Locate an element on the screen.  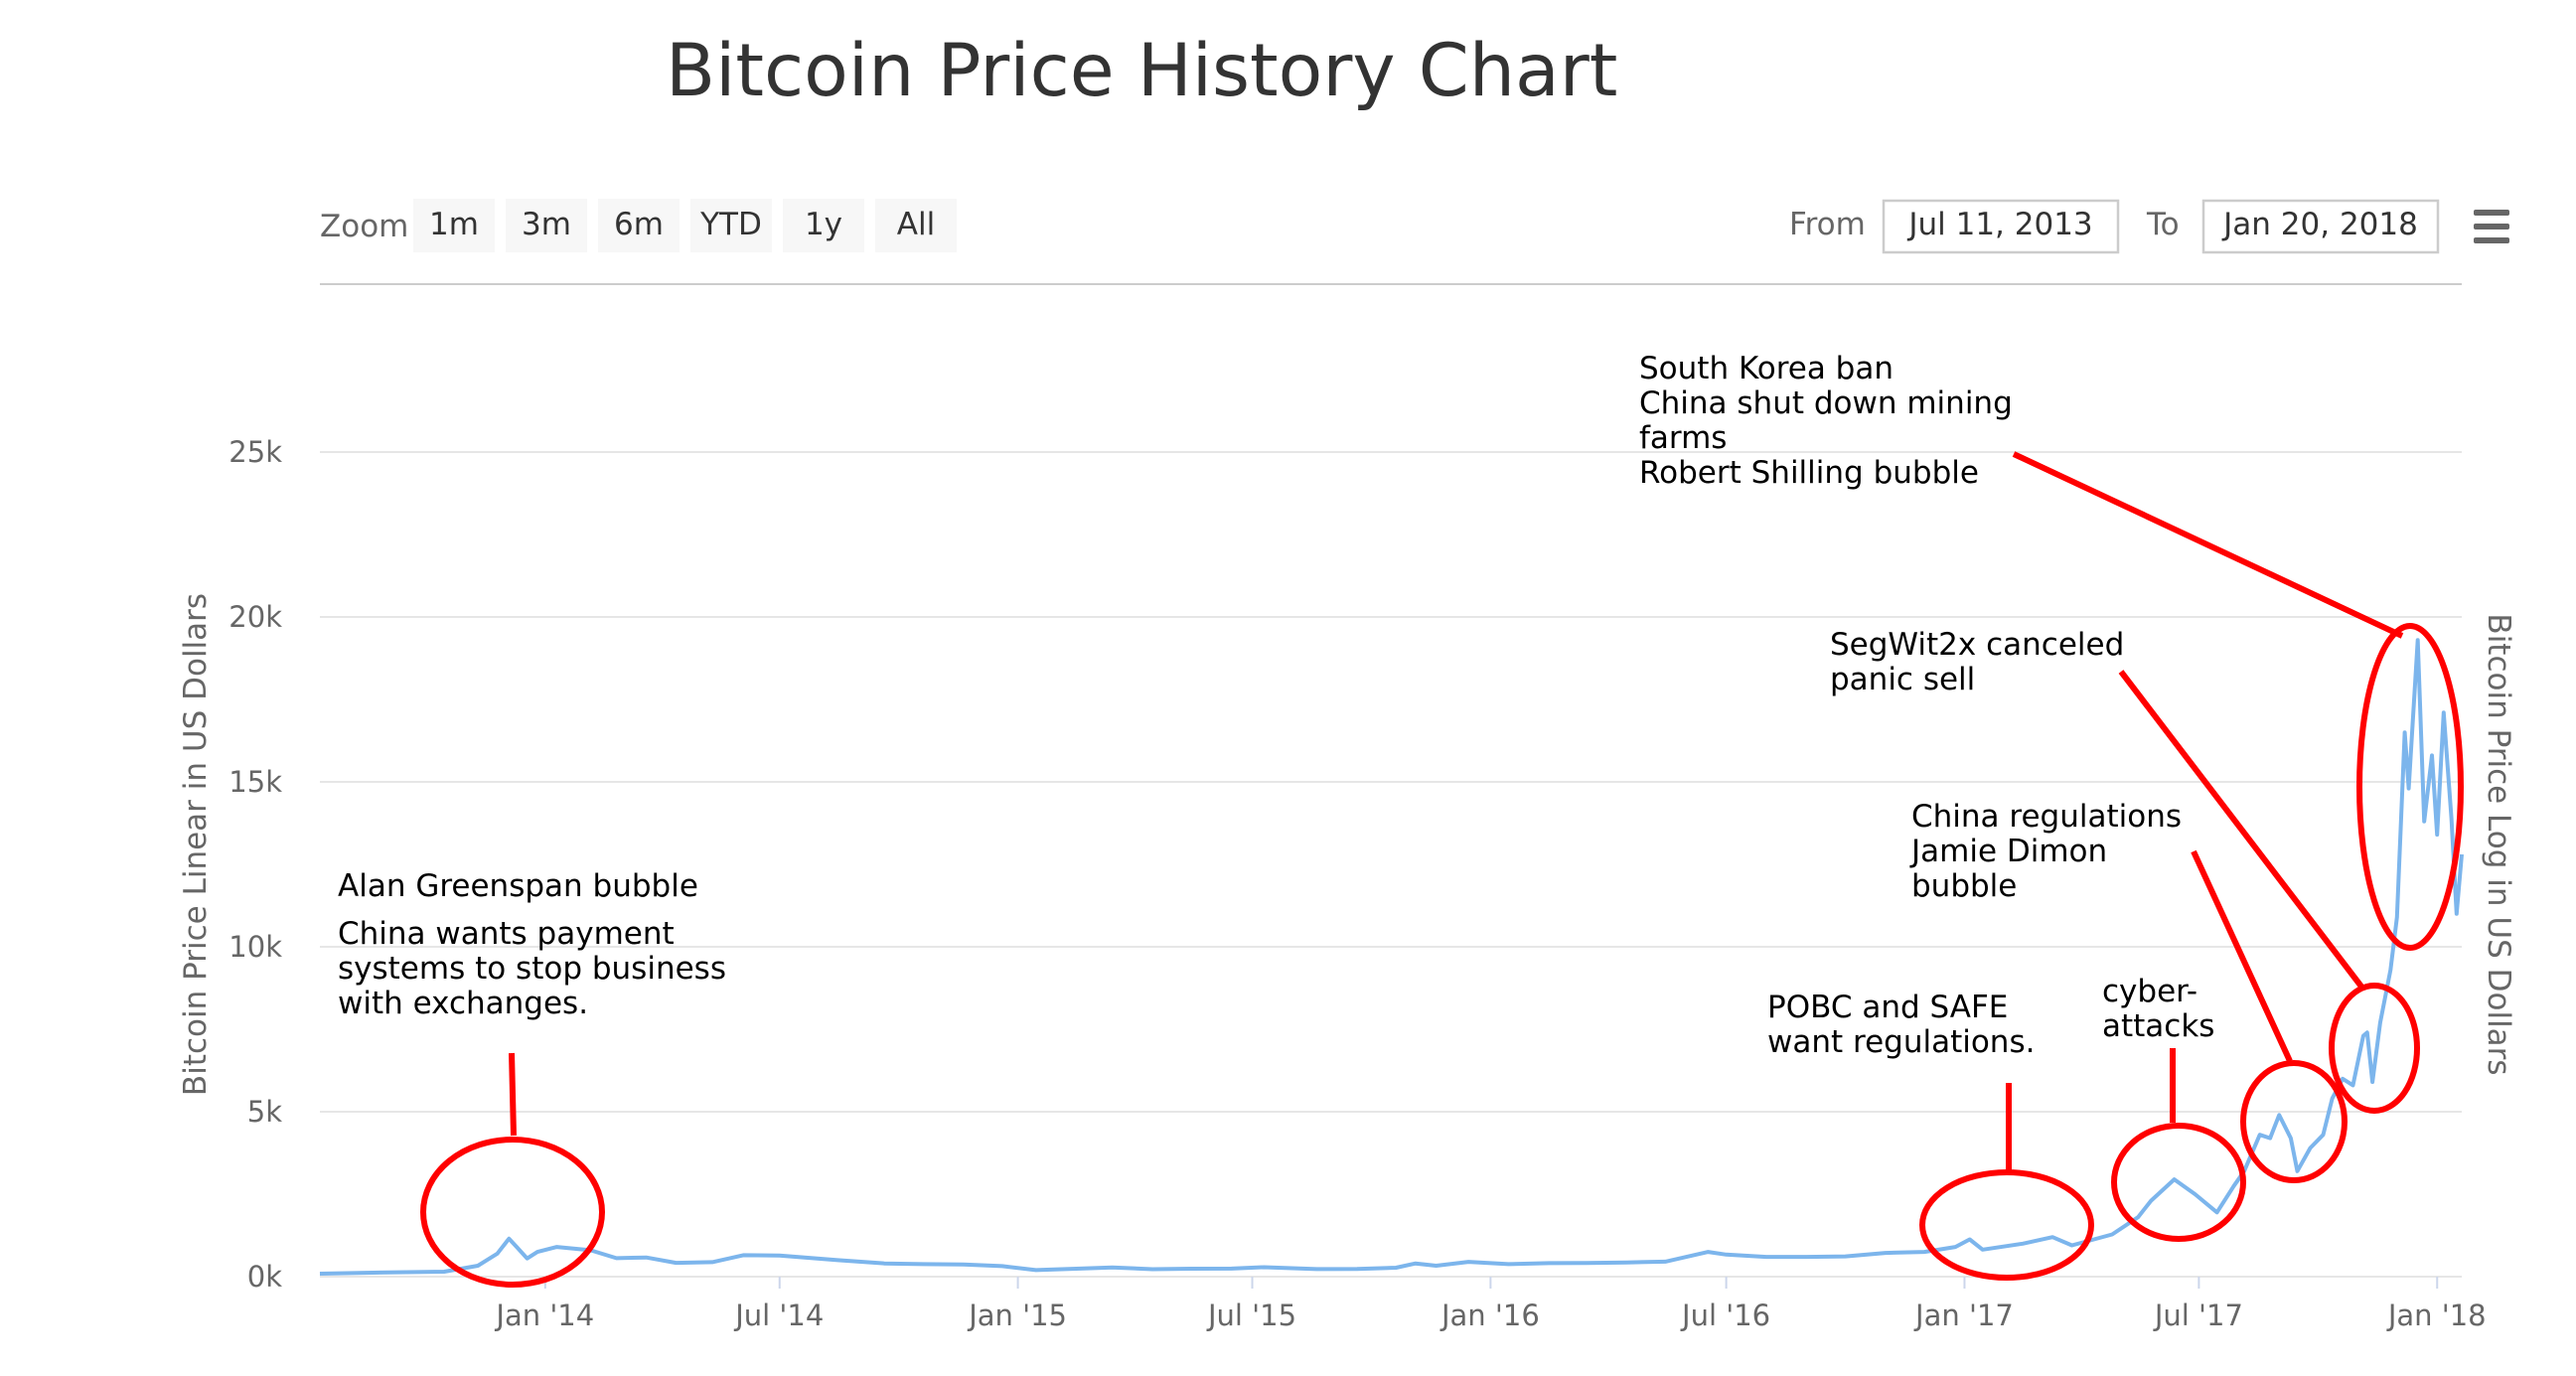
circle-mark-nov-2017 is located at coordinates (2375, 1048).